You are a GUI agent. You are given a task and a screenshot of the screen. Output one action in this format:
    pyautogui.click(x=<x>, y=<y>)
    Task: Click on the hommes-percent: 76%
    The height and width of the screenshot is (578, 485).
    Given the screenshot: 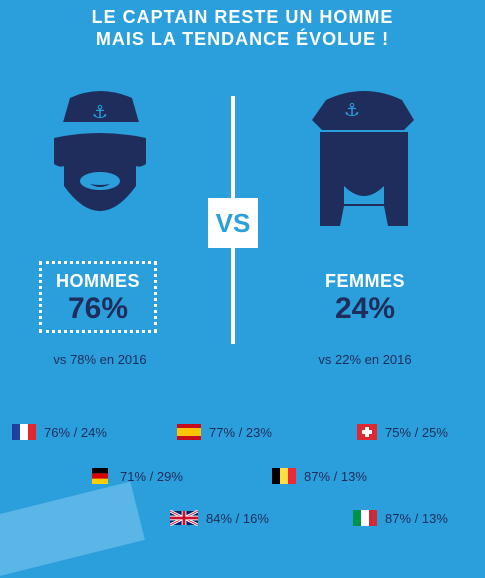 What is the action you would take?
    pyautogui.click(x=98, y=308)
    